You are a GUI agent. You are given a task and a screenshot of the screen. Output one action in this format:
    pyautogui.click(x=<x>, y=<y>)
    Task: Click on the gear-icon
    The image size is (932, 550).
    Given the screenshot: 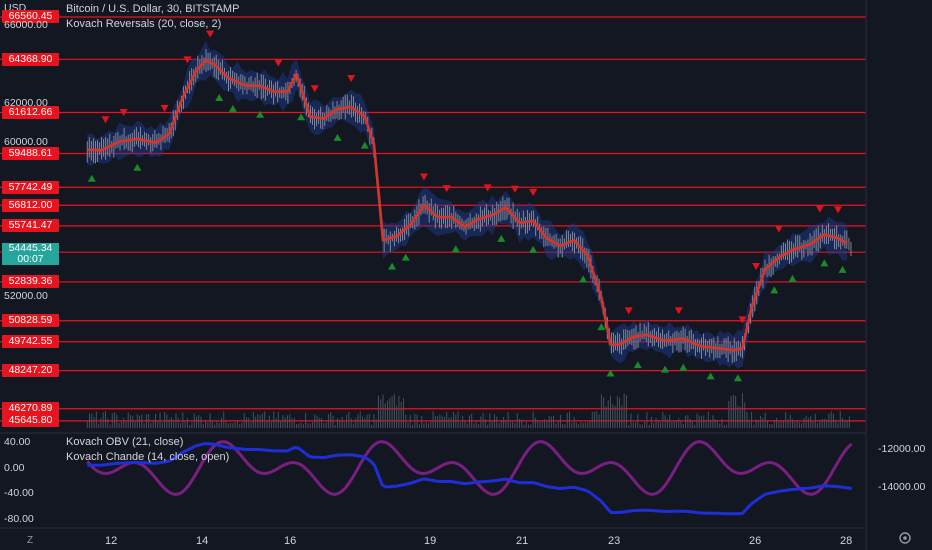 What is the action you would take?
    pyautogui.click(x=905, y=538)
    